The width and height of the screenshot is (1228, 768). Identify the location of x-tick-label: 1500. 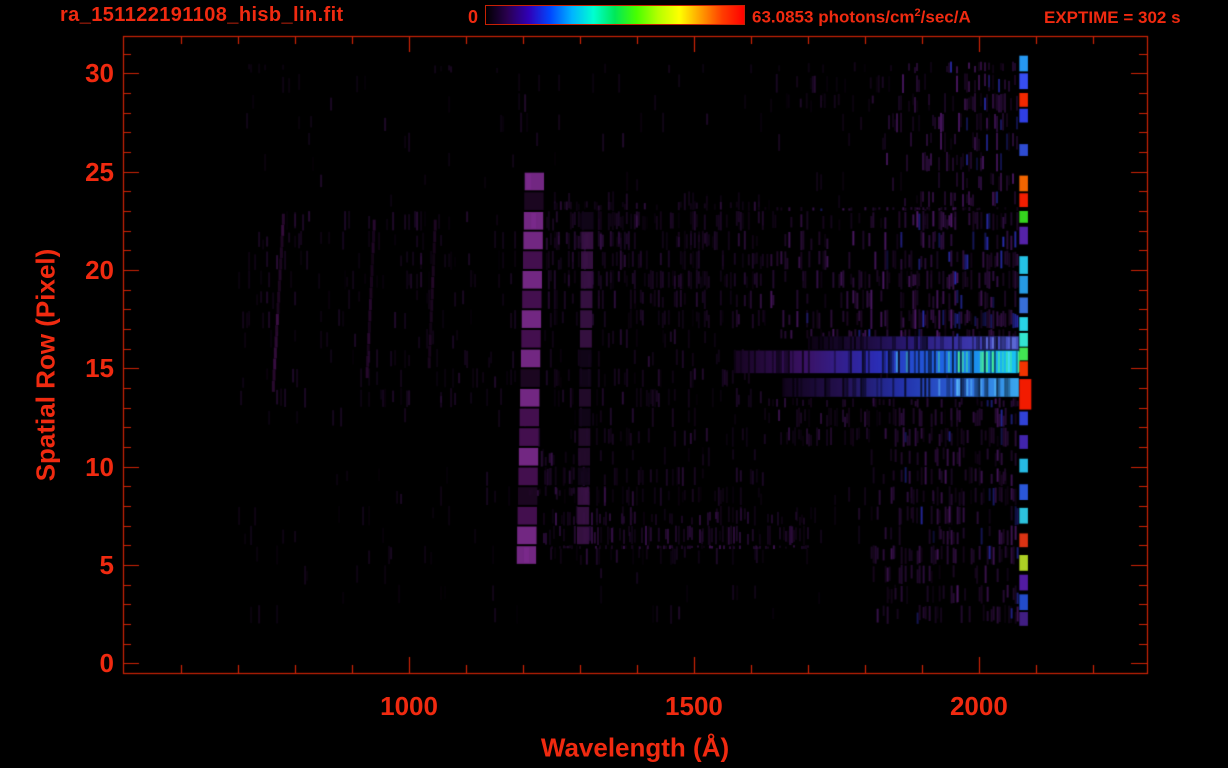
(694, 706).